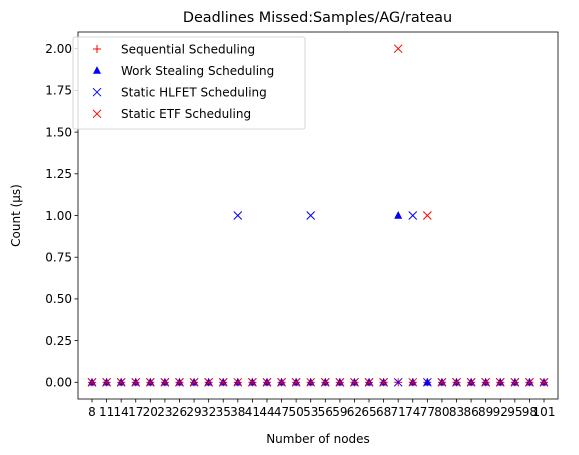 This screenshot has width=579, height=455. I want to click on legend-frame, so click(189, 83).